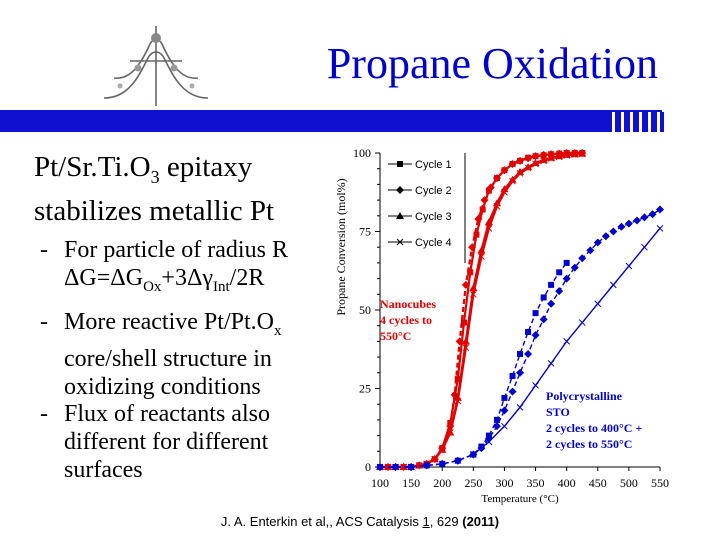  Describe the element at coordinates (152, 286) in the screenshot. I see `equation-subscript: Ox` at that location.